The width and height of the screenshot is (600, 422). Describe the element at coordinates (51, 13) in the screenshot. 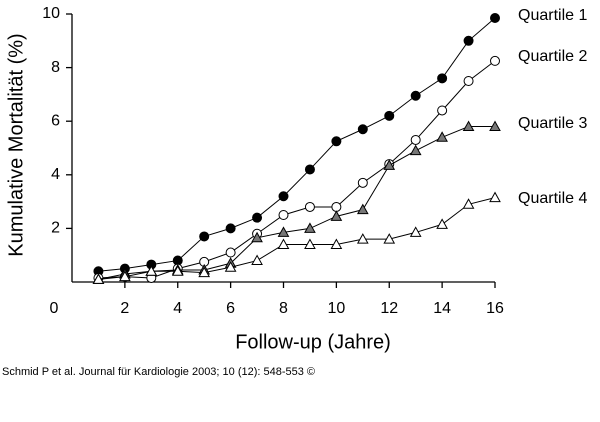

I see `y-tick-label: 10` at that location.